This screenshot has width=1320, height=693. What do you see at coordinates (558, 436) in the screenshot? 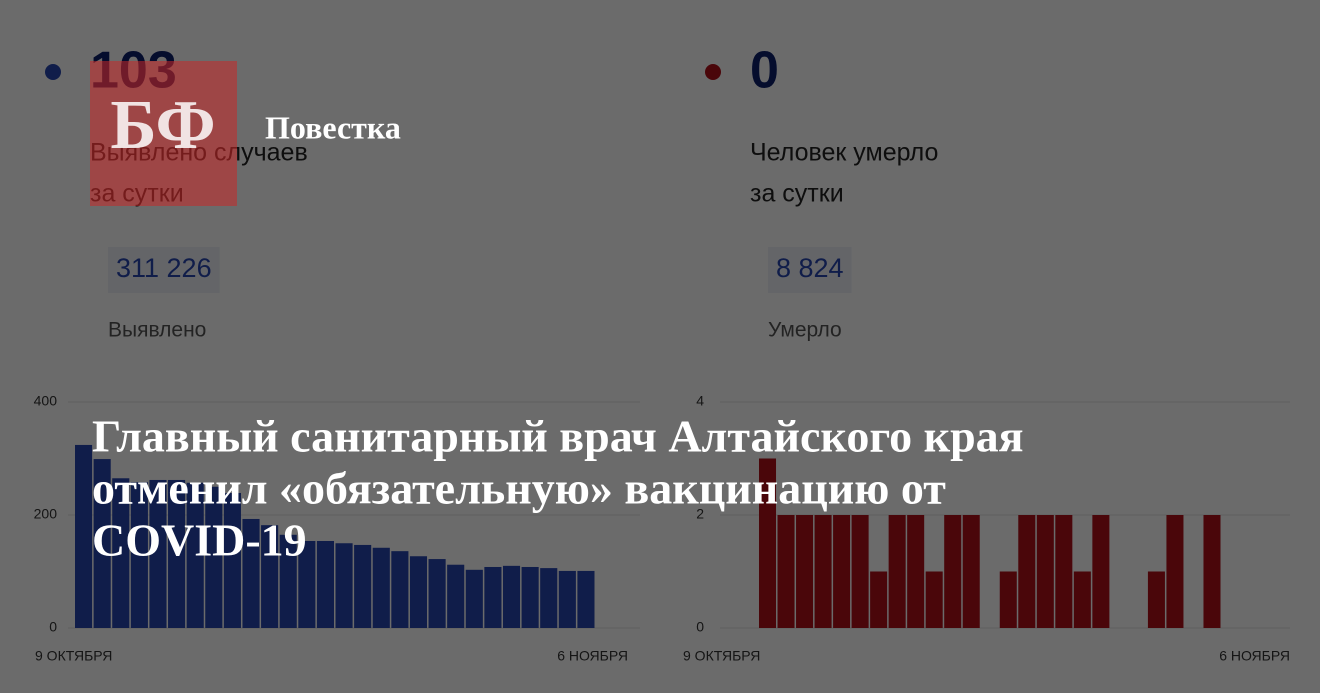
I see `headline: Главный санитарный врач Алтайского края` at bounding box center [558, 436].